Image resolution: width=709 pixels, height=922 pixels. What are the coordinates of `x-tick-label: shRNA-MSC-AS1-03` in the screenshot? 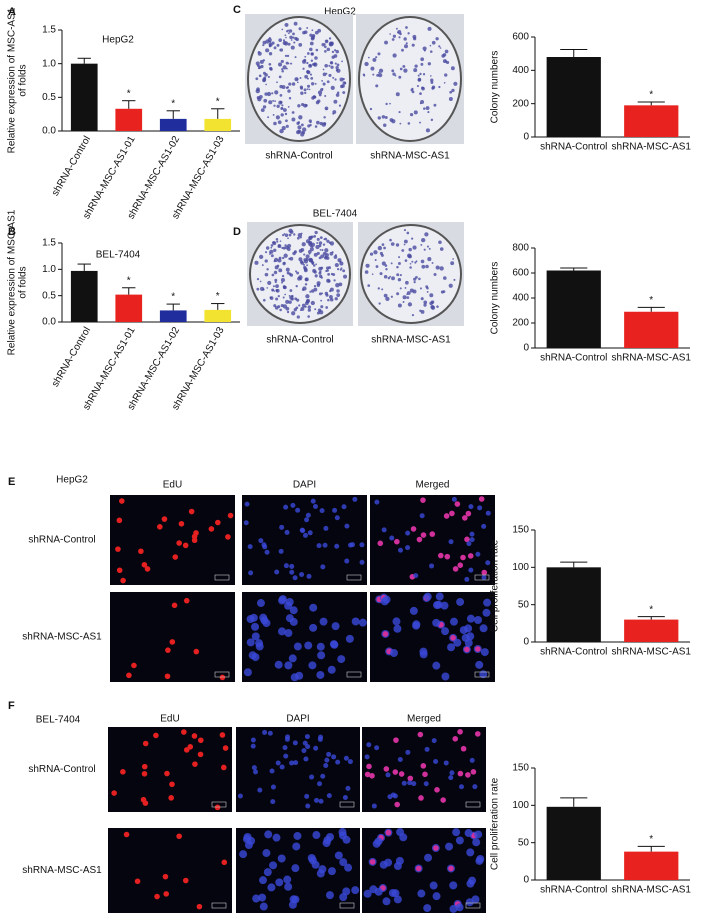 It's located at (198, 368).